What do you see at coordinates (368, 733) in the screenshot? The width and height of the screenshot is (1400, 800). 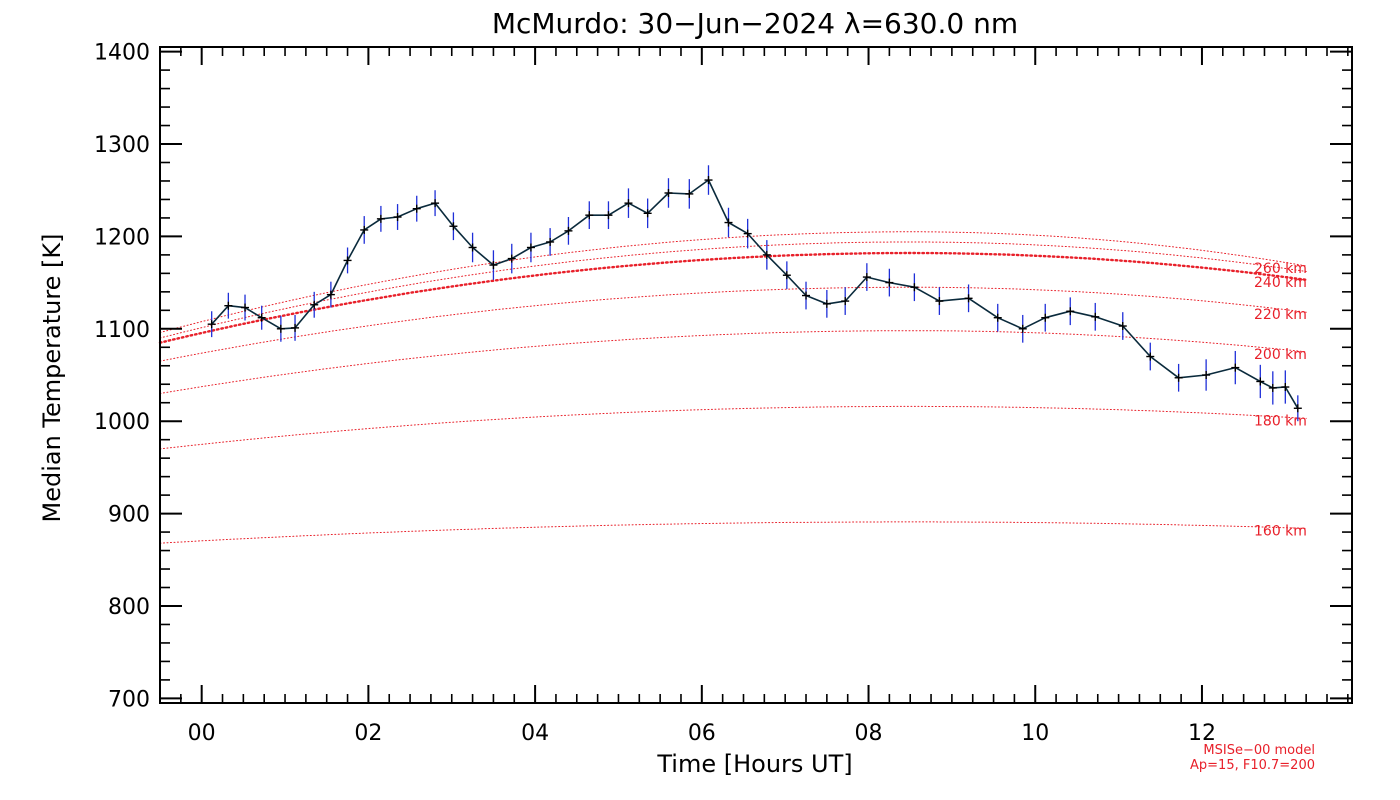 I see `x-tick-label: 02` at bounding box center [368, 733].